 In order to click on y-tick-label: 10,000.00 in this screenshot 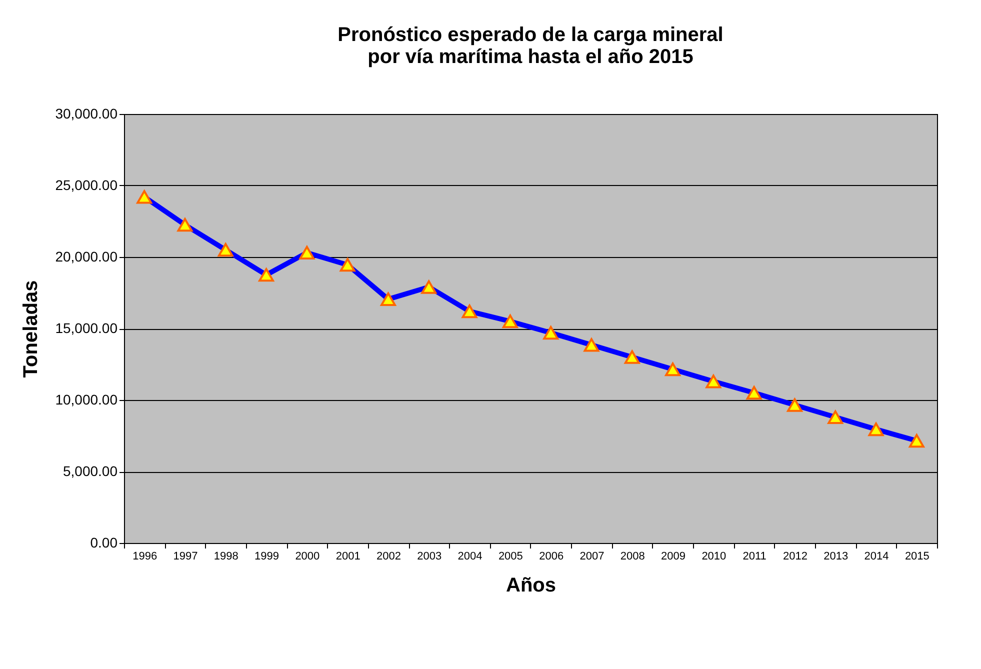, I will do `click(86, 400)`.